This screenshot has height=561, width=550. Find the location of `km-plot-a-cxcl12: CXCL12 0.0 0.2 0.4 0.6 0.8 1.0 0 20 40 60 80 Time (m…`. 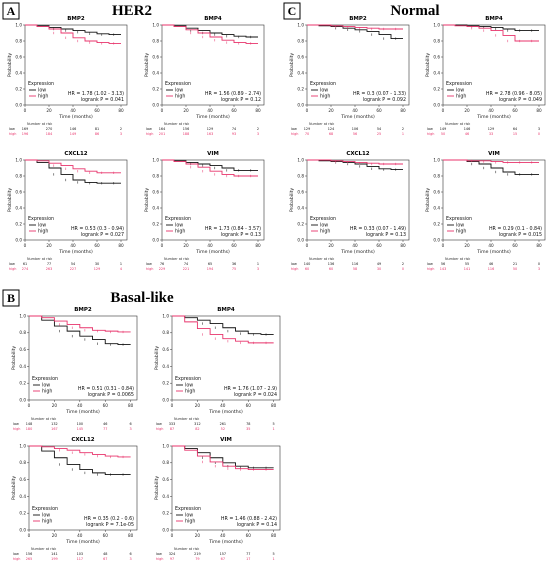

km-plot-a-cxcl12: CXCL12 0.0 0.2 0.4 0.6 0.8 1.0 0 20 40 60 80 Time (m… is located at coordinates (67, 211).